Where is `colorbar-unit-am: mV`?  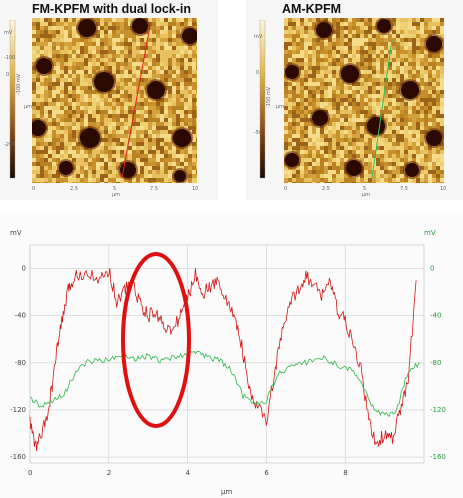
colorbar-unit-am: mV is located at coordinates (258, 37).